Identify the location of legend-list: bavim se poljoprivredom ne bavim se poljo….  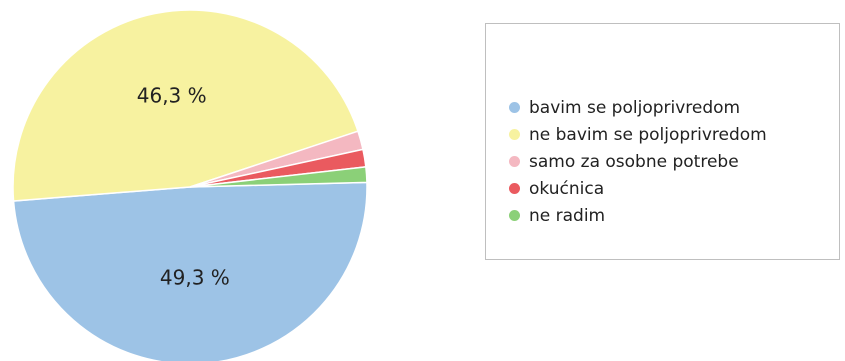
(638, 161).